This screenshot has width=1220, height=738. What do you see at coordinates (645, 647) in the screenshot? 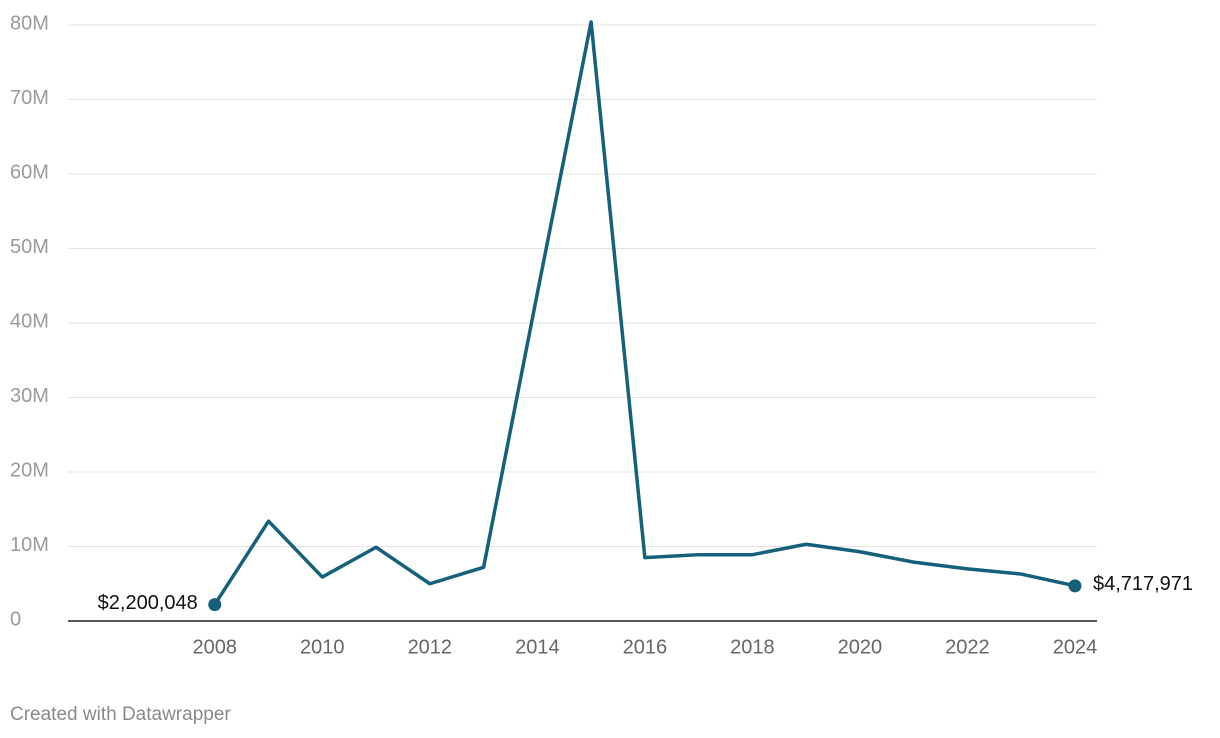
I see `x-tick-label: 2016` at bounding box center [645, 647].